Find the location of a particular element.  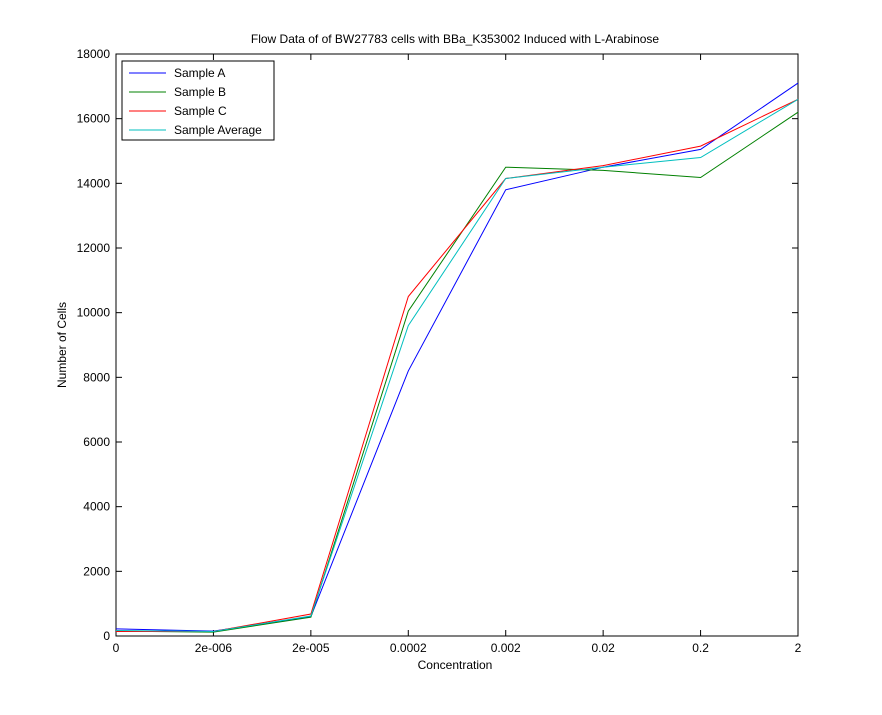

x-tick-label: 0.002 is located at coordinates (506, 648).